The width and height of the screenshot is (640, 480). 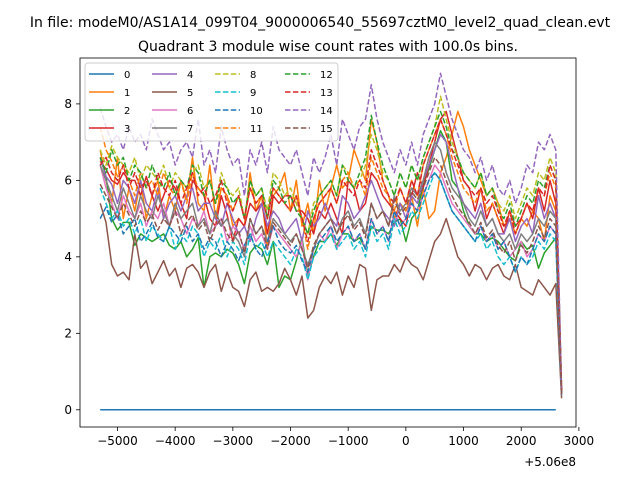 What do you see at coordinates (68, 104) in the screenshot?
I see `y-tick-label: 8` at bounding box center [68, 104].